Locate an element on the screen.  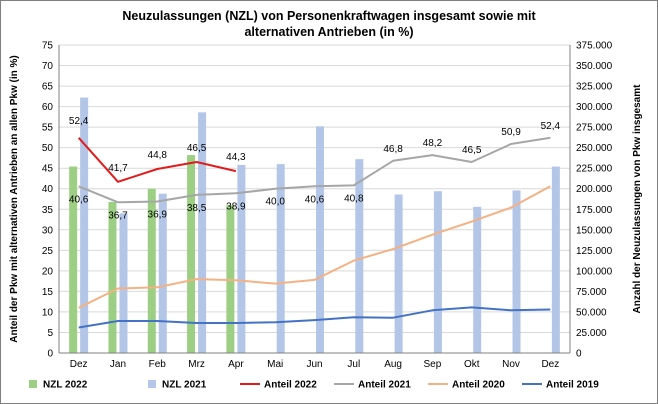
legend-label: Anteil 2019 is located at coordinates (572, 385).